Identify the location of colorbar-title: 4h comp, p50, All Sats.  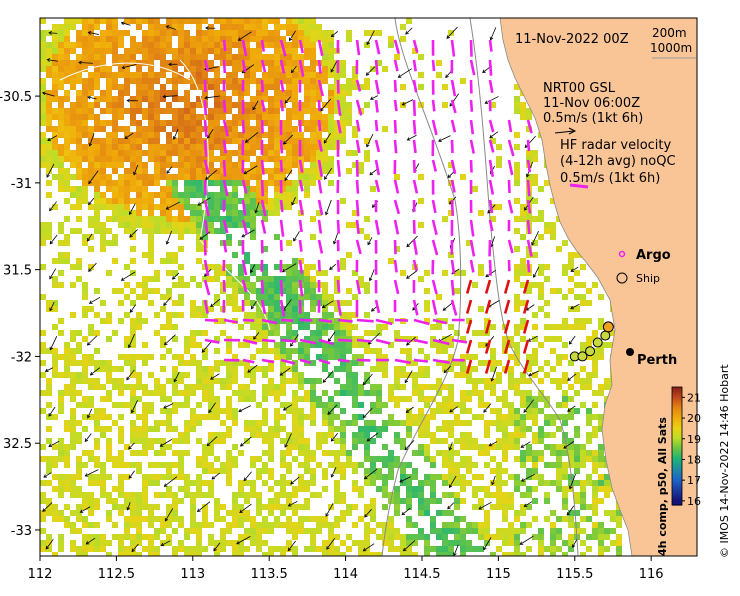
(662, 486).